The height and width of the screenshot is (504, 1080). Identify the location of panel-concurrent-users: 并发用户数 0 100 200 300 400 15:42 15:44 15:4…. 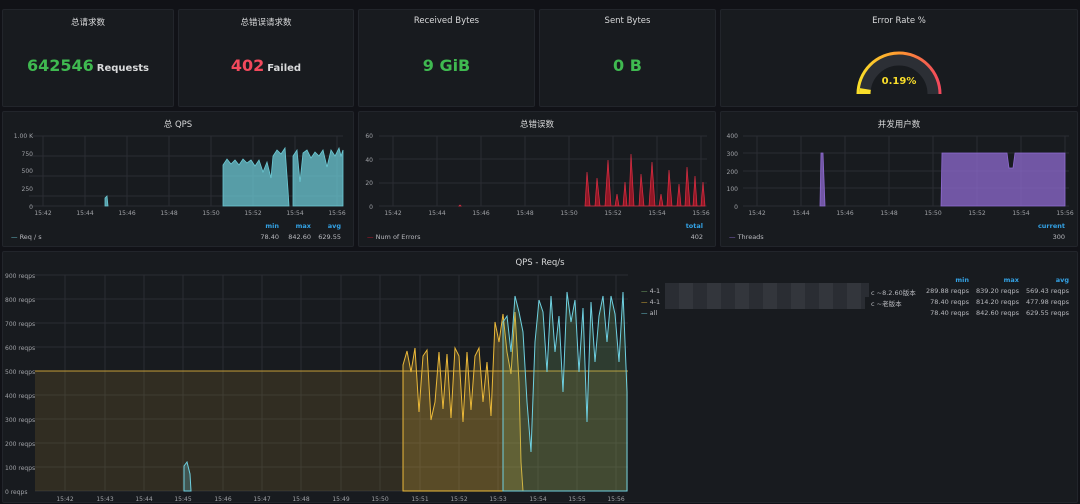
(899, 179).